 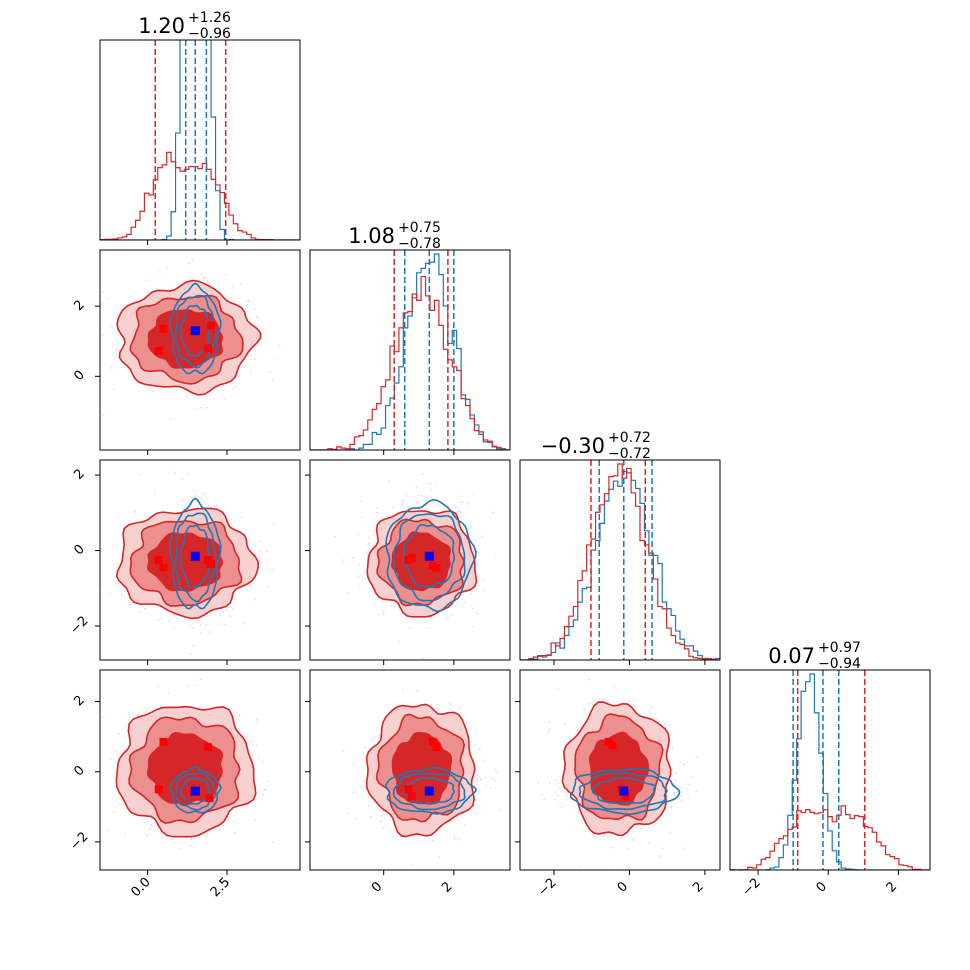 I want to click on histogram-panel-2: 1.08 +0.75−0.78, so click(x=410, y=335).